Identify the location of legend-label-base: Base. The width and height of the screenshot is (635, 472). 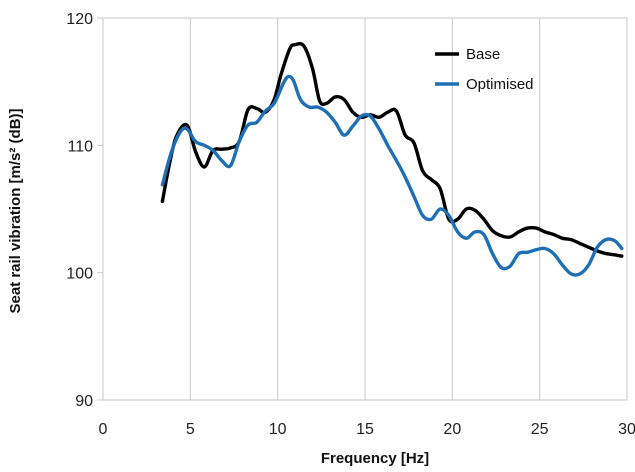
(483, 54).